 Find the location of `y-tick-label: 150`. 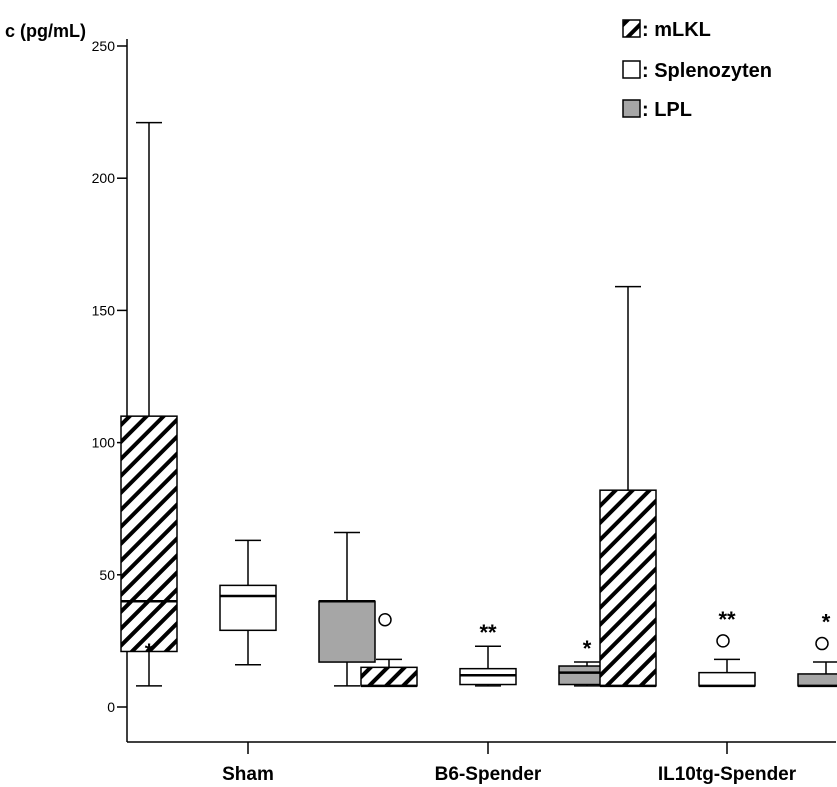

y-tick-label: 150 is located at coordinates (104, 310).